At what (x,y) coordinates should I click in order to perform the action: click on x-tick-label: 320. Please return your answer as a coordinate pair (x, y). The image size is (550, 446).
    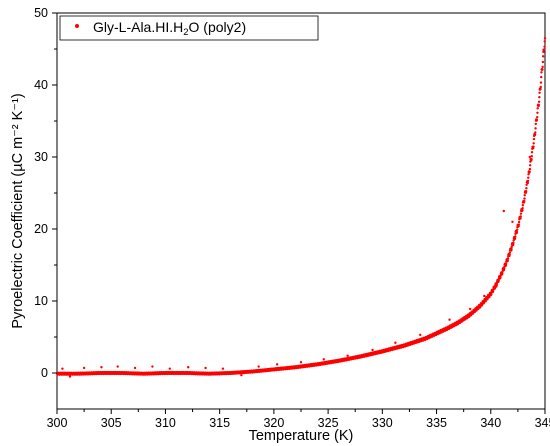
    Looking at the image, I should click on (273, 423).